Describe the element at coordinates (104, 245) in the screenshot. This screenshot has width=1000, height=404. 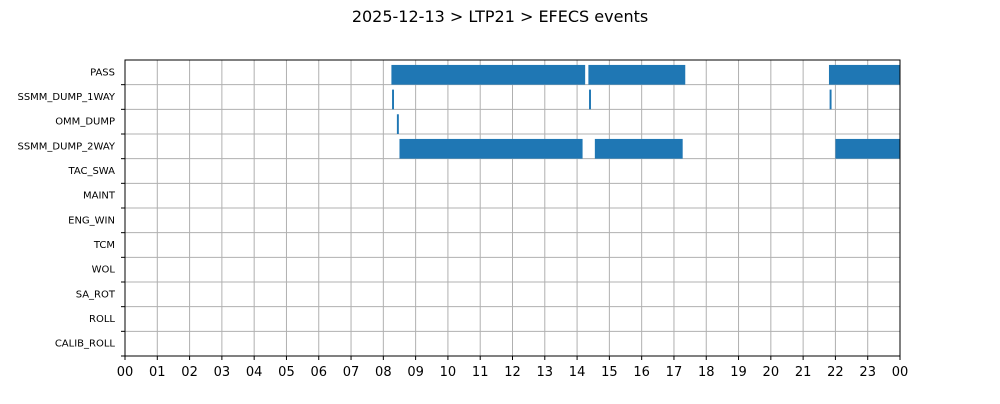
I see `y-tick-label: TCM` at that location.